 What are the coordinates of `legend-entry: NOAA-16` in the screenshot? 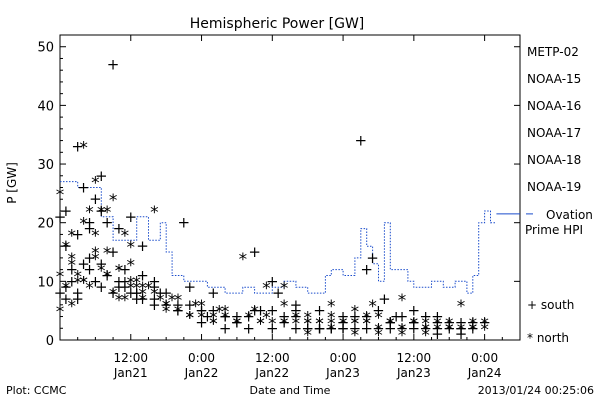 It's located at (554, 106).